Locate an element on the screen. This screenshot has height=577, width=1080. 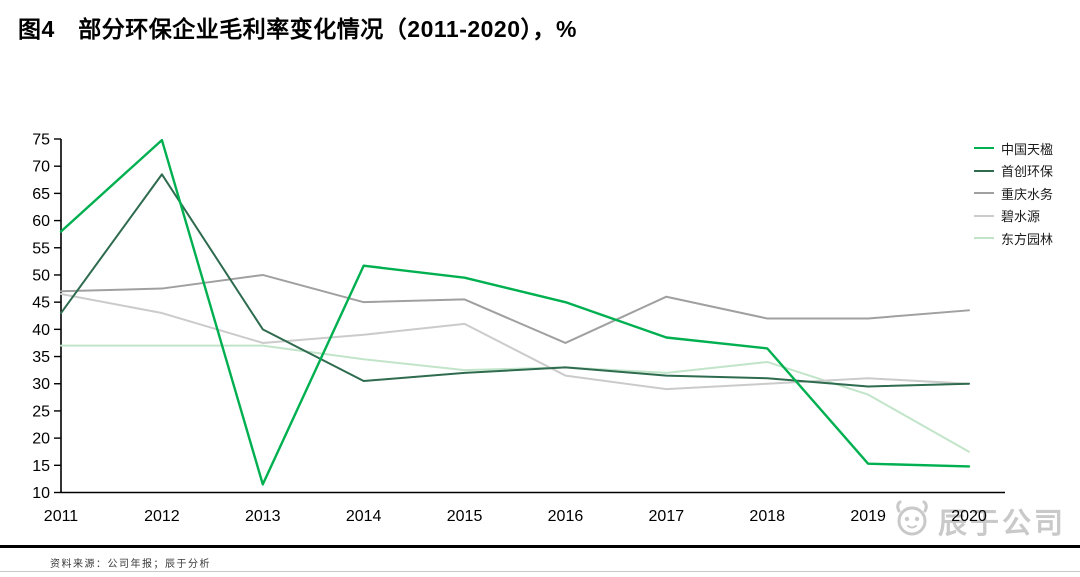
x-axis-label: 2015 is located at coordinates (465, 516).